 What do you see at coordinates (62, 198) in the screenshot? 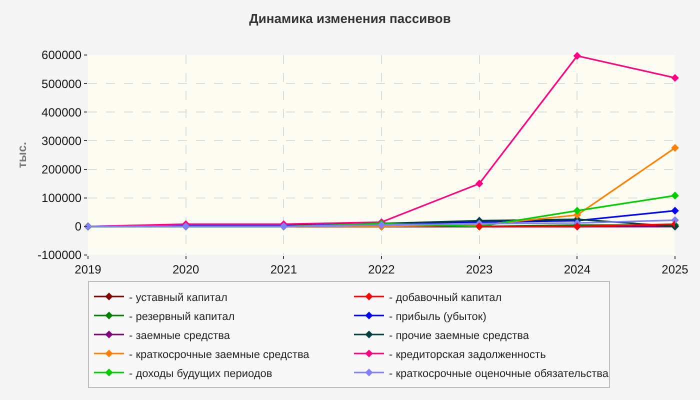
I see `y-tick-label: 100000` at bounding box center [62, 198].